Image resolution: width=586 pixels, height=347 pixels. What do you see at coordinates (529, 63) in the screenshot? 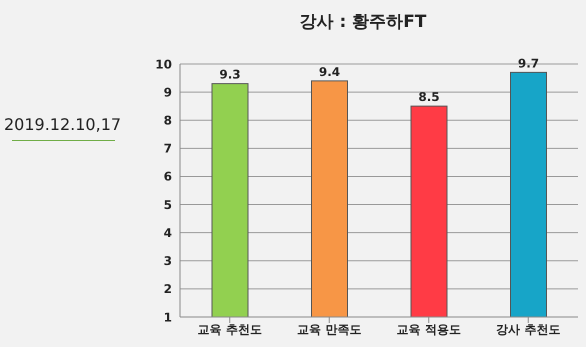
I see `data-label: 9.7` at bounding box center [529, 63].